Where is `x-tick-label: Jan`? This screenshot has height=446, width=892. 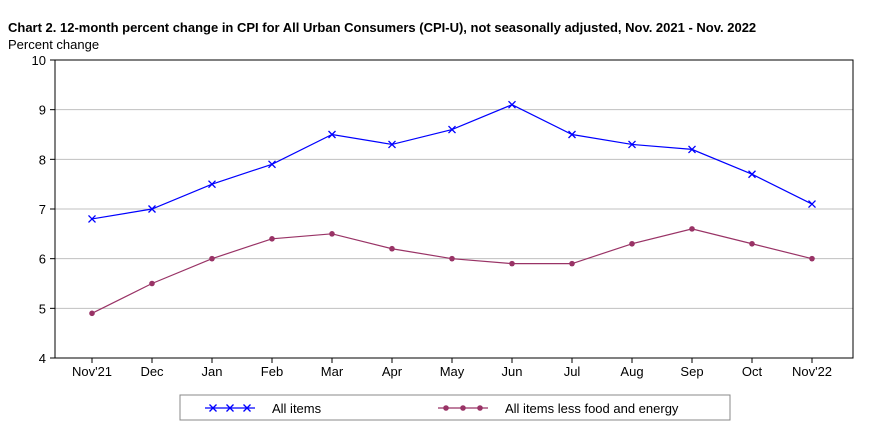
x-tick-label: Jan is located at coordinates (212, 371).